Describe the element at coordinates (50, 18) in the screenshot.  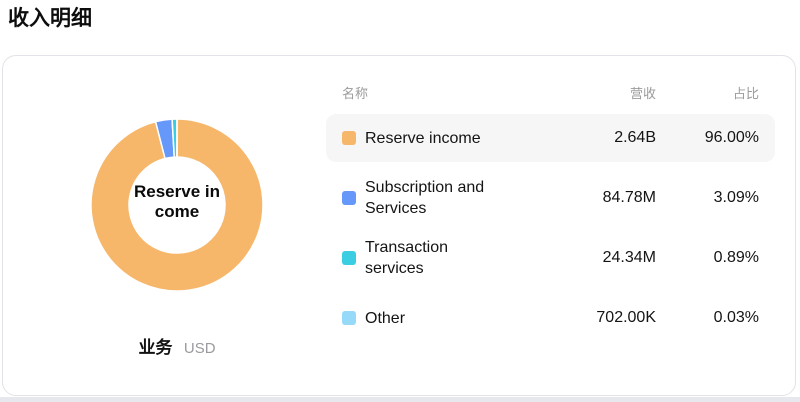
I see `page-title: 收入明细` at that location.